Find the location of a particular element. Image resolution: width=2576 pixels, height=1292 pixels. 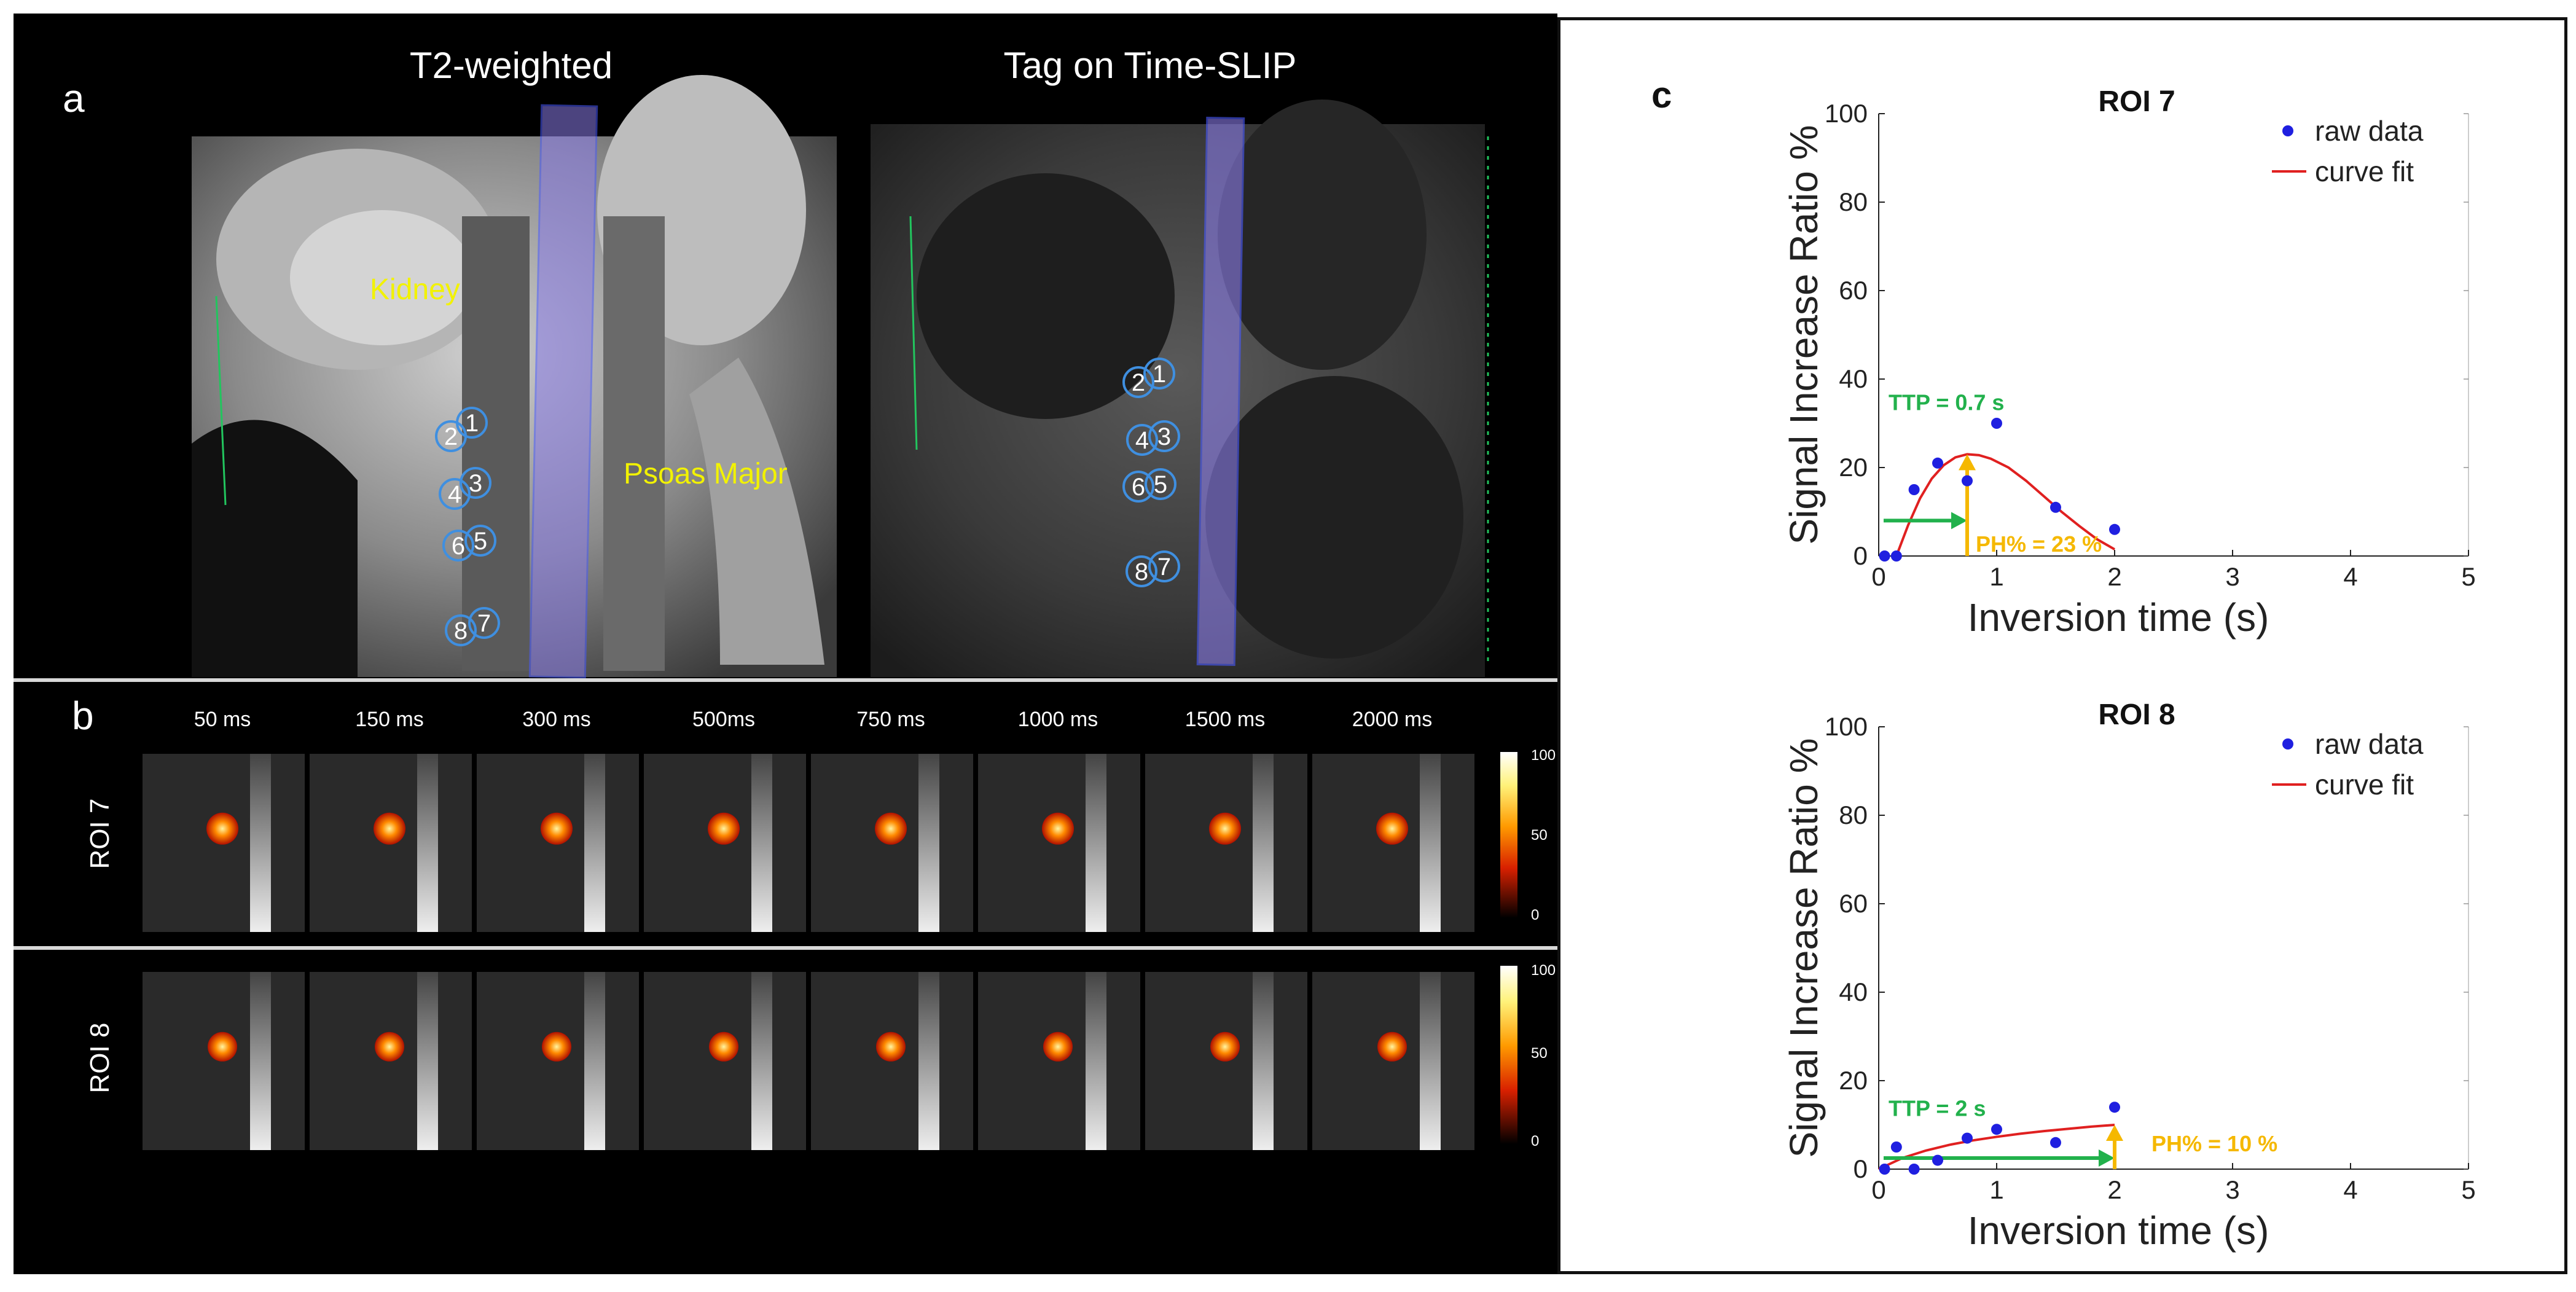

time-label-3: 500ms is located at coordinates (723, 719).